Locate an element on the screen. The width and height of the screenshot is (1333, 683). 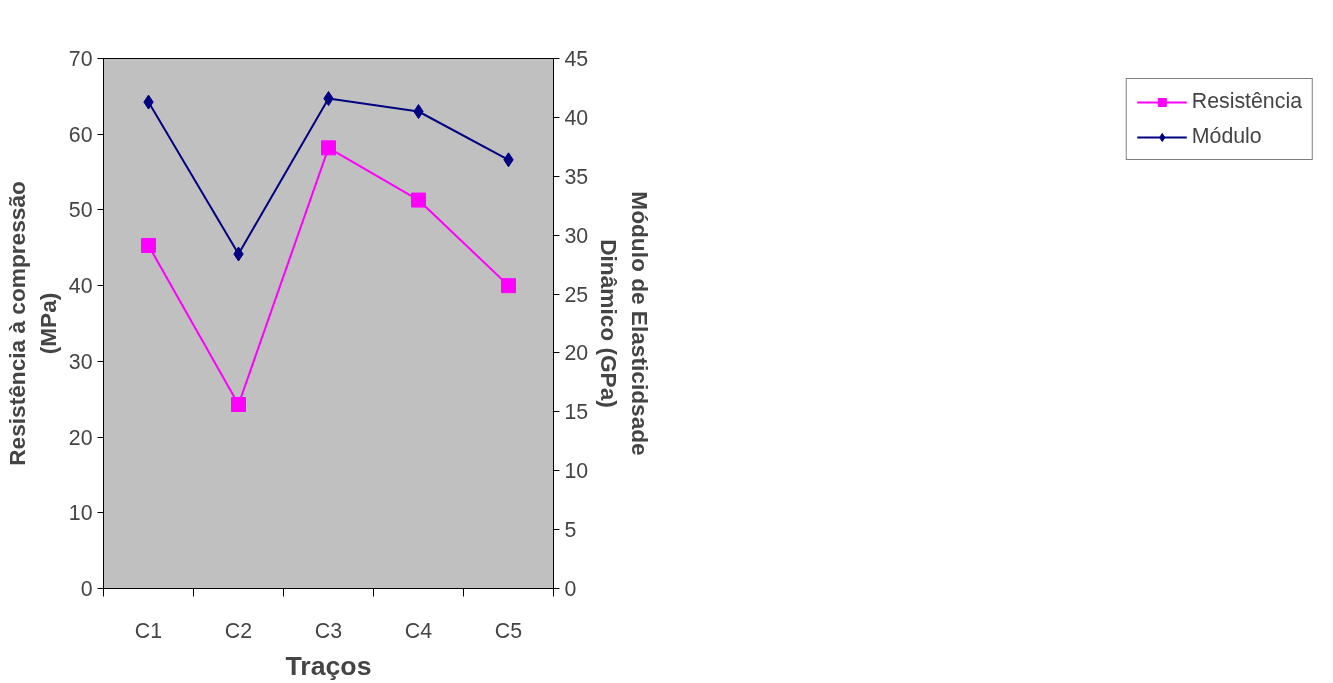
y-tick-label: 60 is located at coordinates (80, 134).